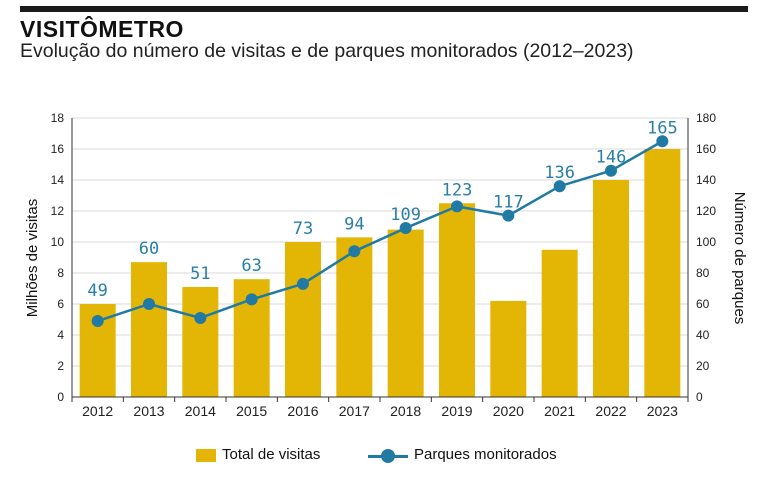  Describe the element at coordinates (251, 266) in the screenshot. I see `data-label-2015: 63` at that location.